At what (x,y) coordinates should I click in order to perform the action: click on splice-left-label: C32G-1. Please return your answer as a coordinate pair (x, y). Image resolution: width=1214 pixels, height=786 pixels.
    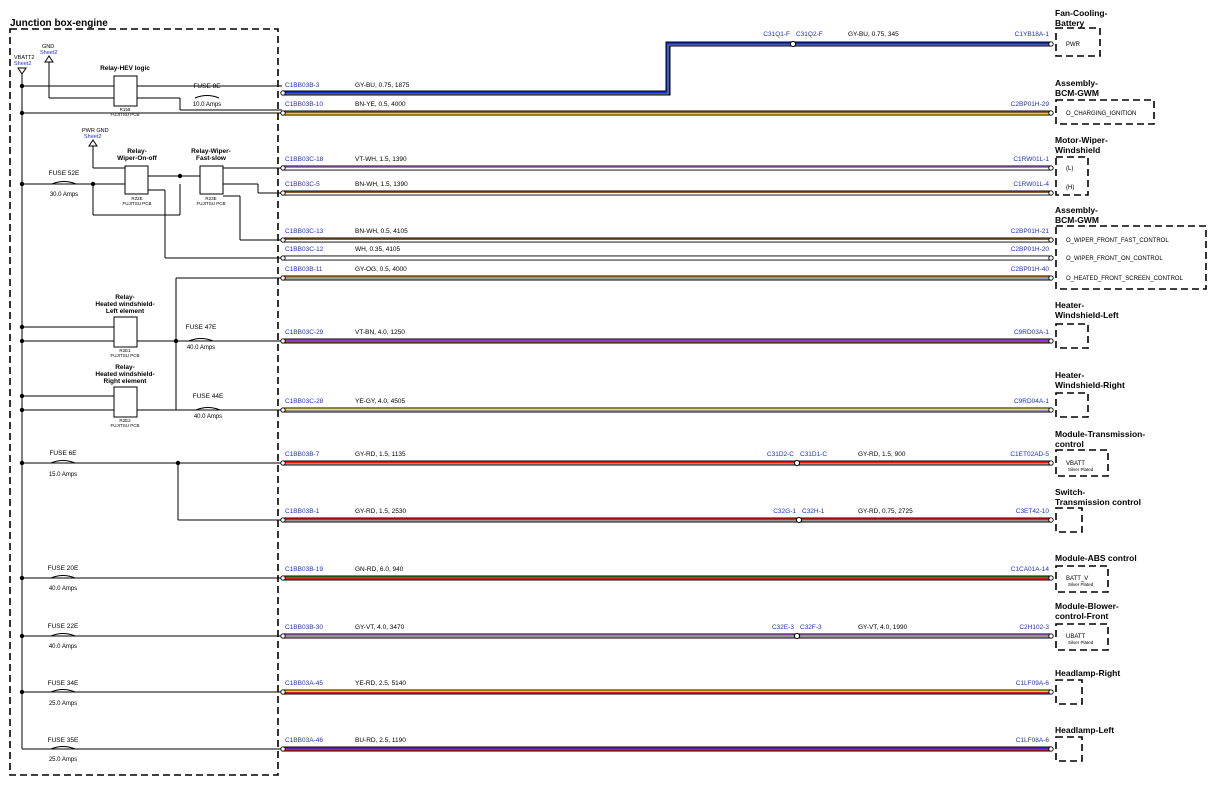
    Looking at the image, I should click on (784, 511).